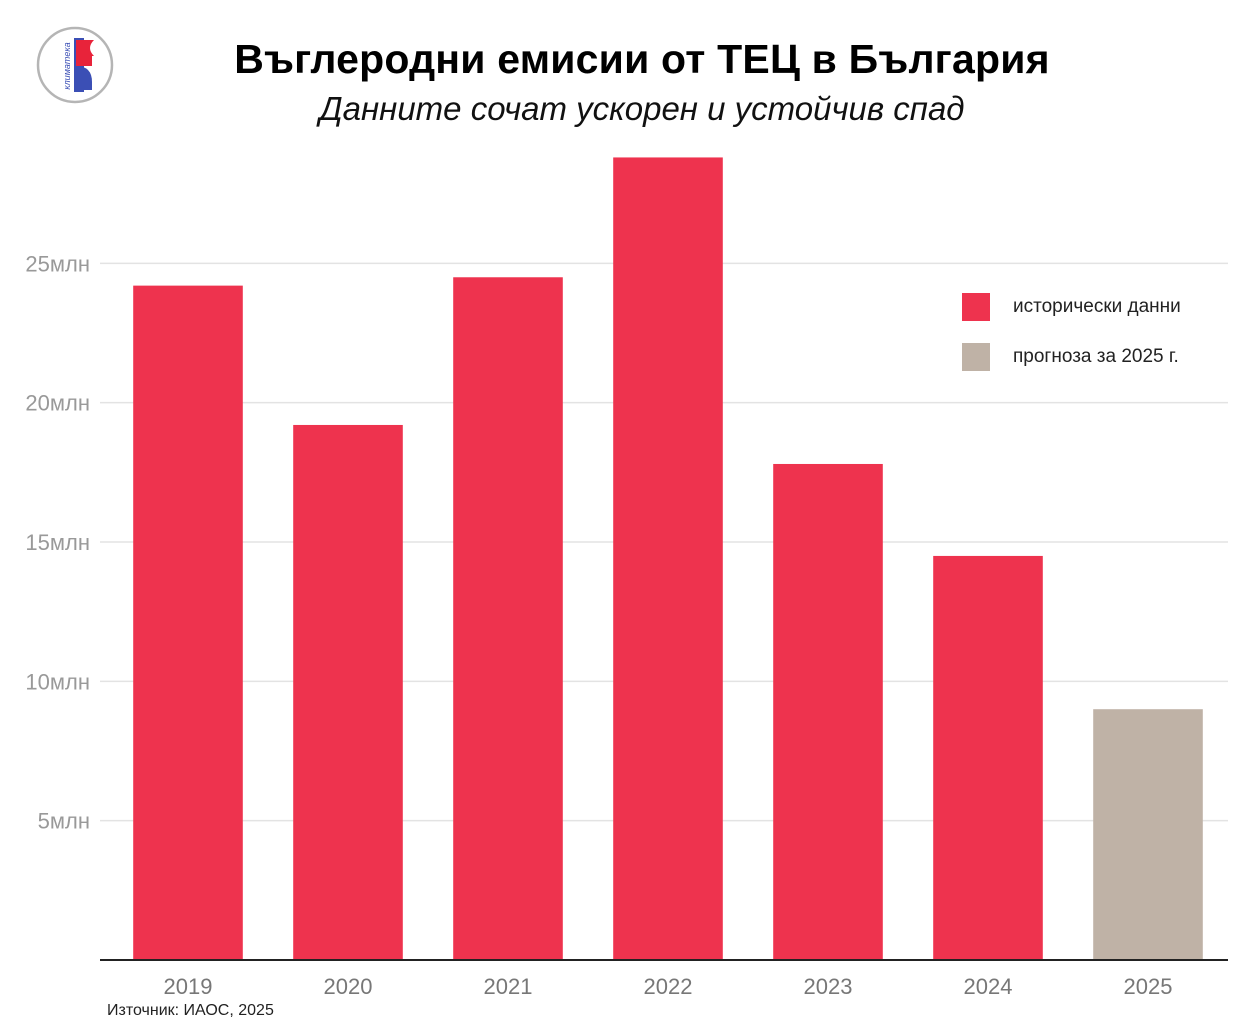  What do you see at coordinates (348, 692) in the screenshot?
I see `bar-2020` at bounding box center [348, 692].